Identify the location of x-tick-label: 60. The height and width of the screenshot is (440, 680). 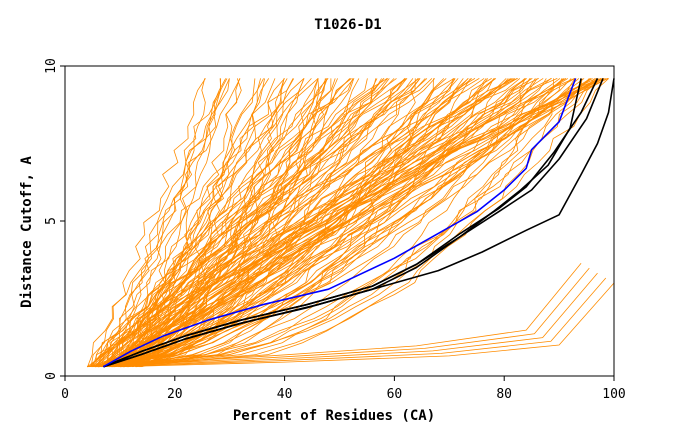
(395, 394).